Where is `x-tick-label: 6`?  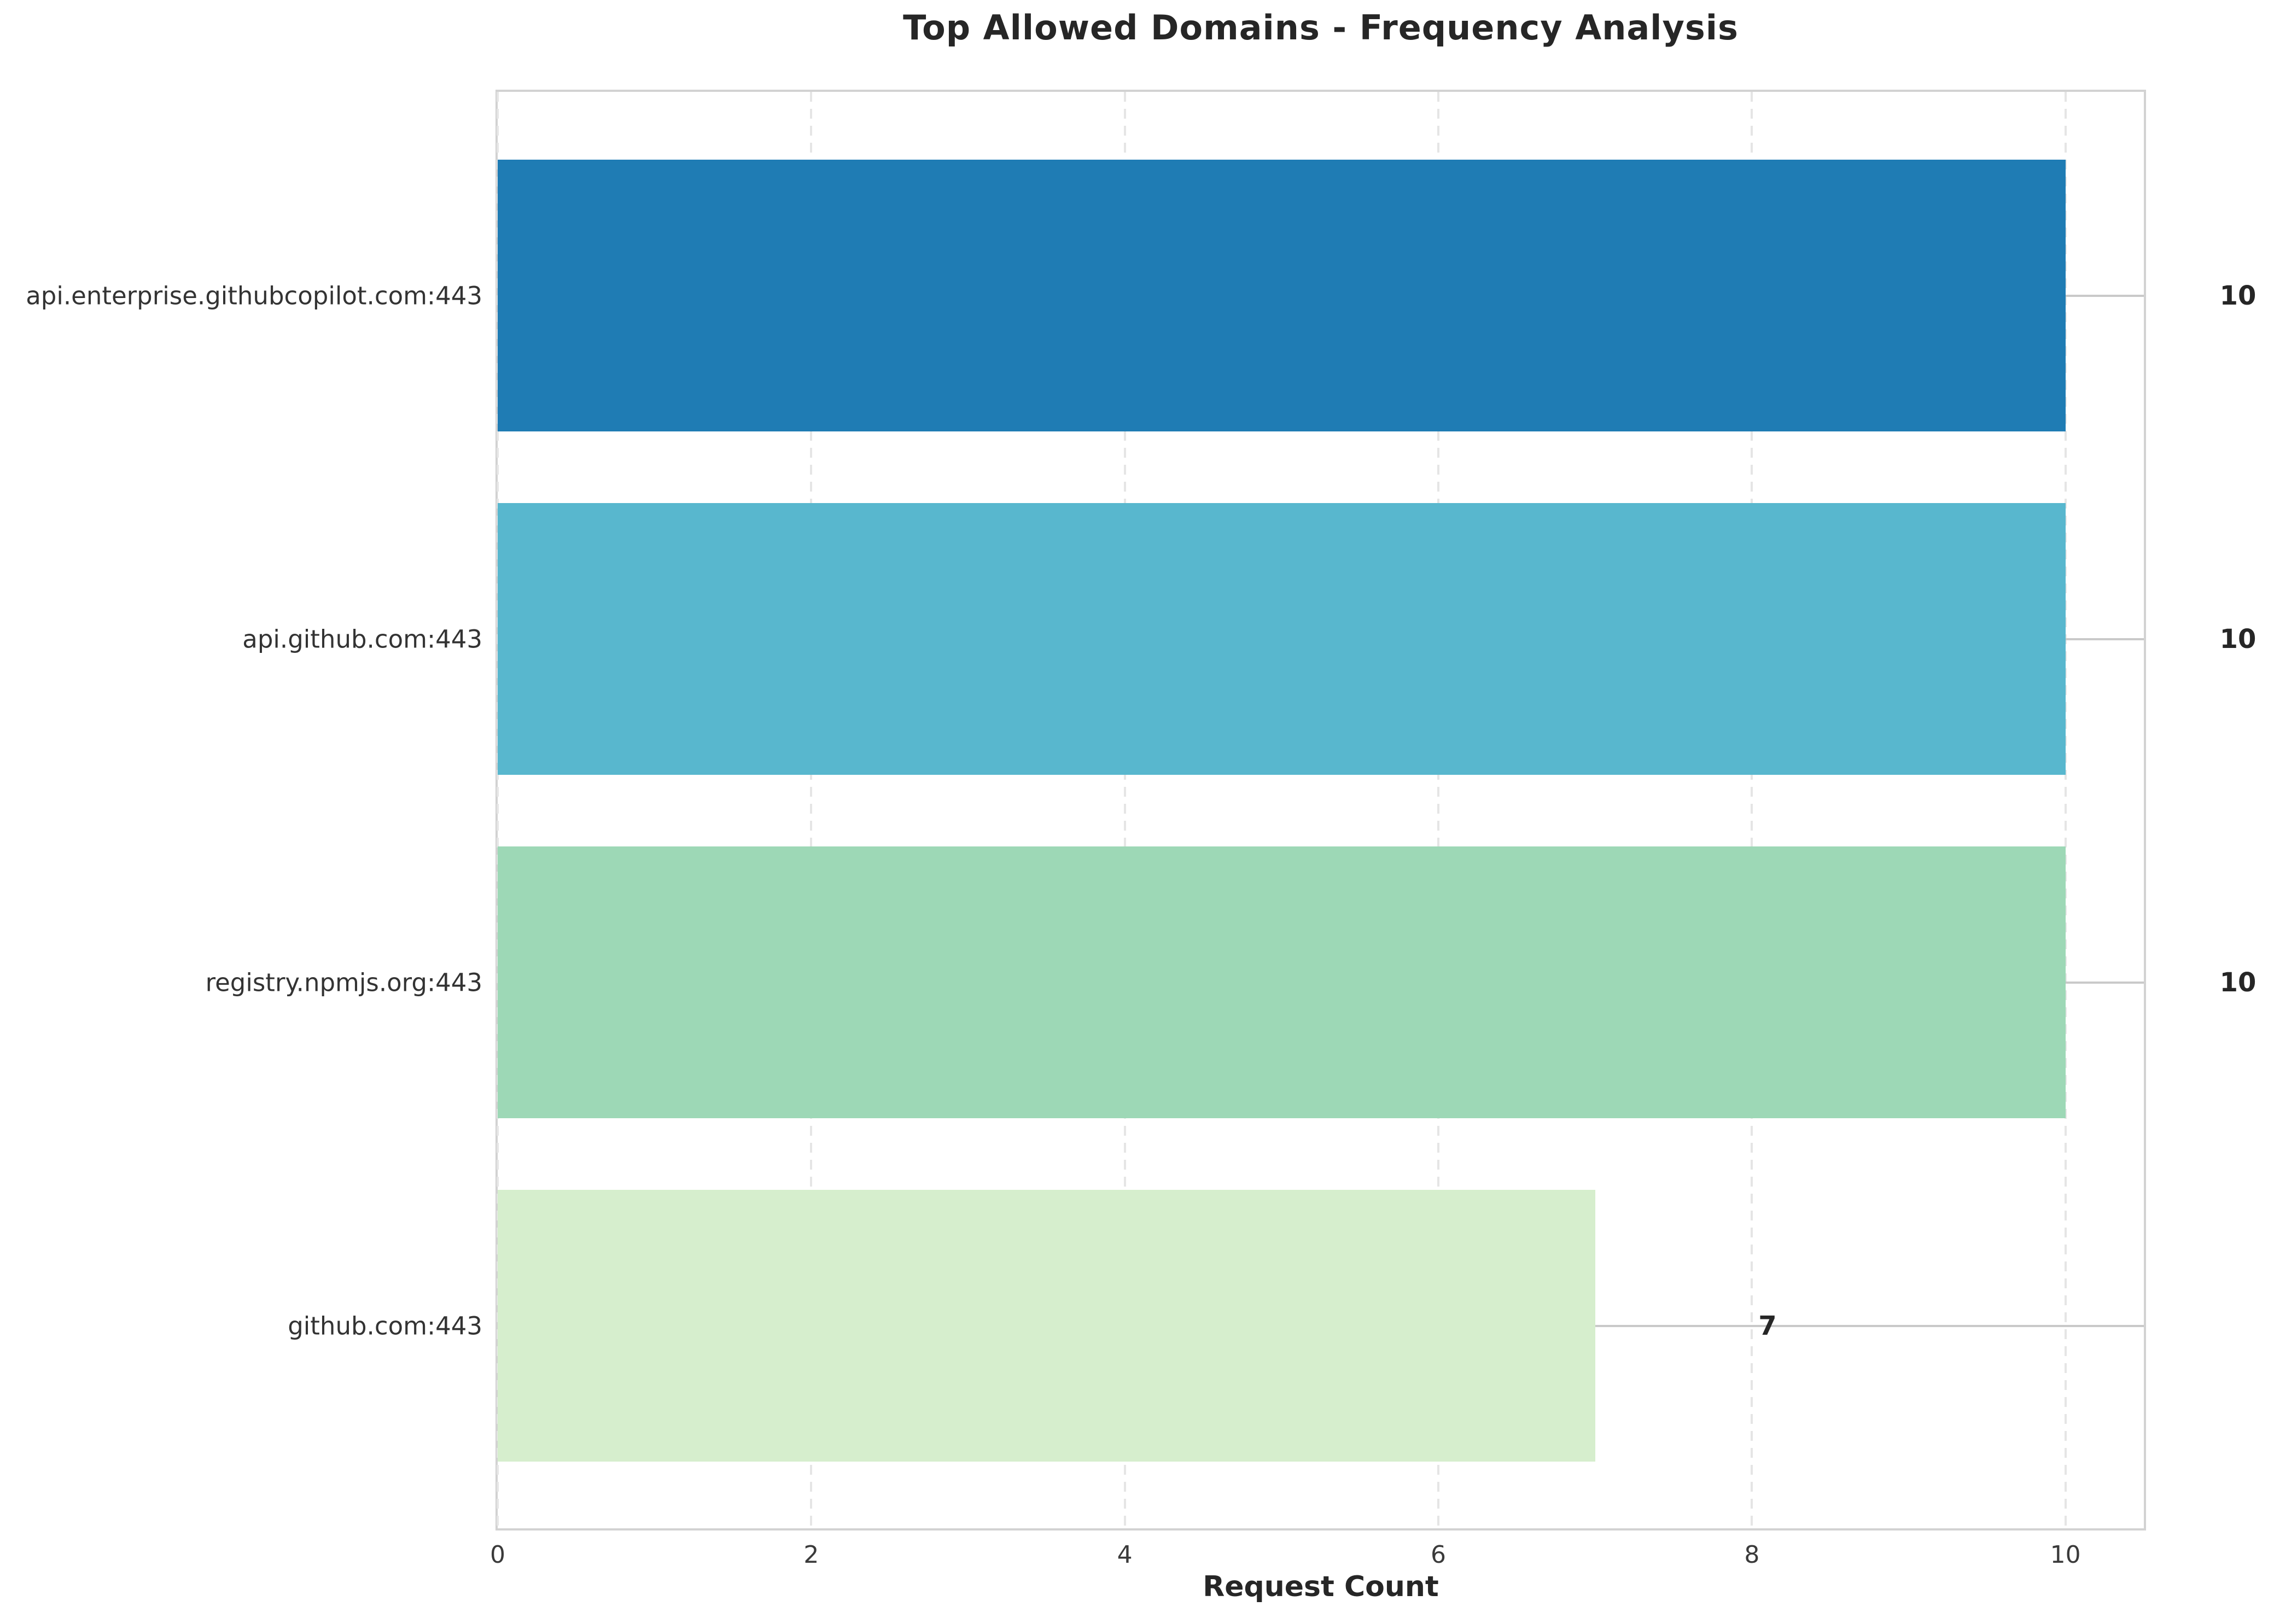
x-tick-label: 6 is located at coordinates (1438, 1555).